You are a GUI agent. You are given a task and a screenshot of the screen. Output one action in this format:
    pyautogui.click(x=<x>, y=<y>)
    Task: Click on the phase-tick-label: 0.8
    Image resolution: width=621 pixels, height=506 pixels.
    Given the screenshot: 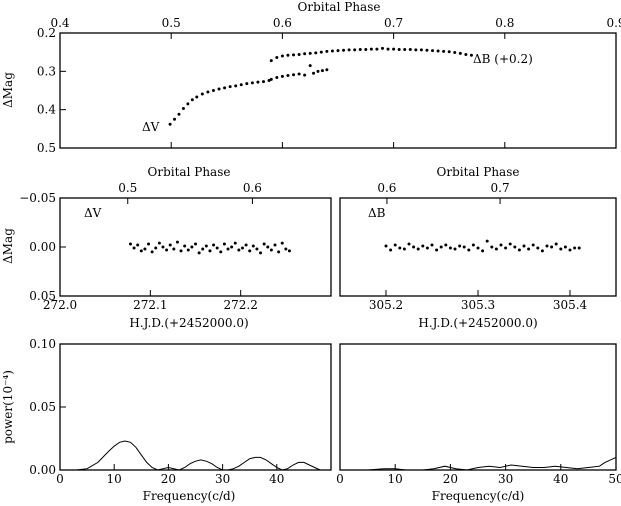 What is the action you would take?
    pyautogui.click(x=504, y=23)
    